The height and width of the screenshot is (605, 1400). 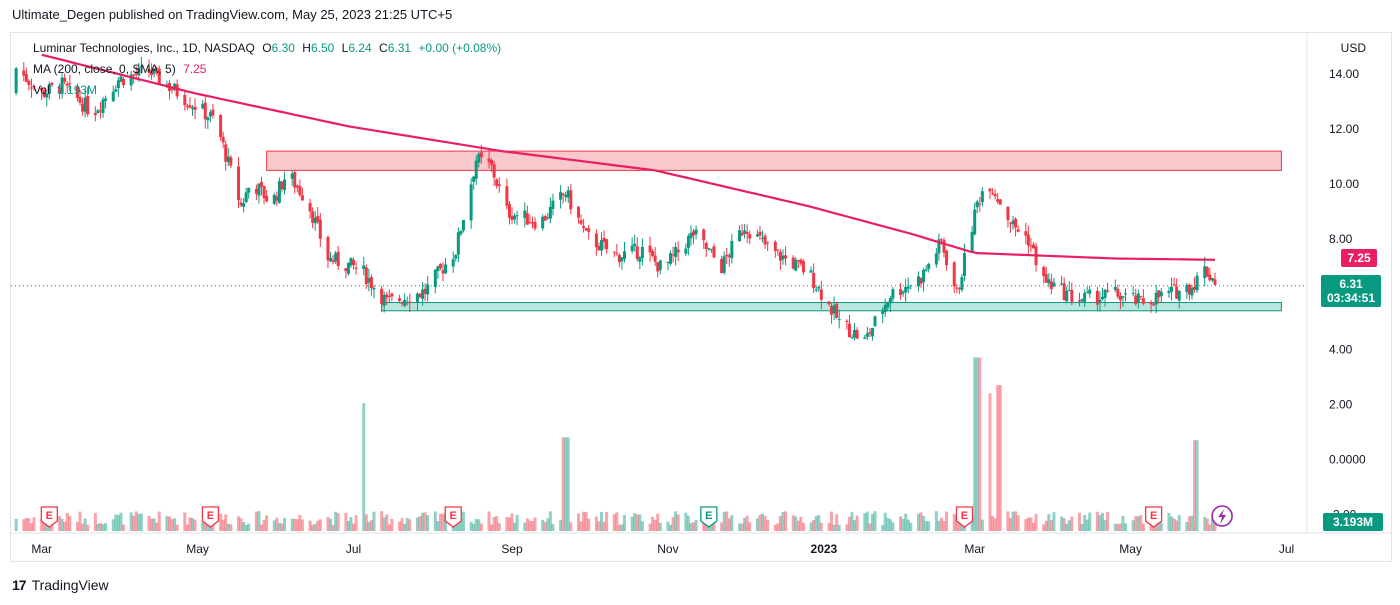 What do you see at coordinates (121, 69) in the screenshot?
I see `legend-ma: MA (200, close, 0, SMA, 5) 7.25` at bounding box center [121, 69].